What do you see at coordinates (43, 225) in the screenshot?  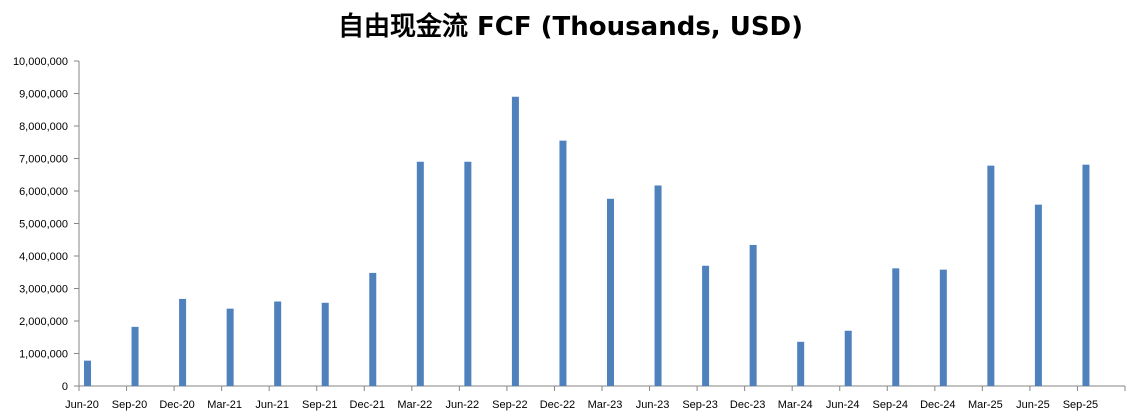 I see `y-tick-label: 5,000,000` at bounding box center [43, 225].